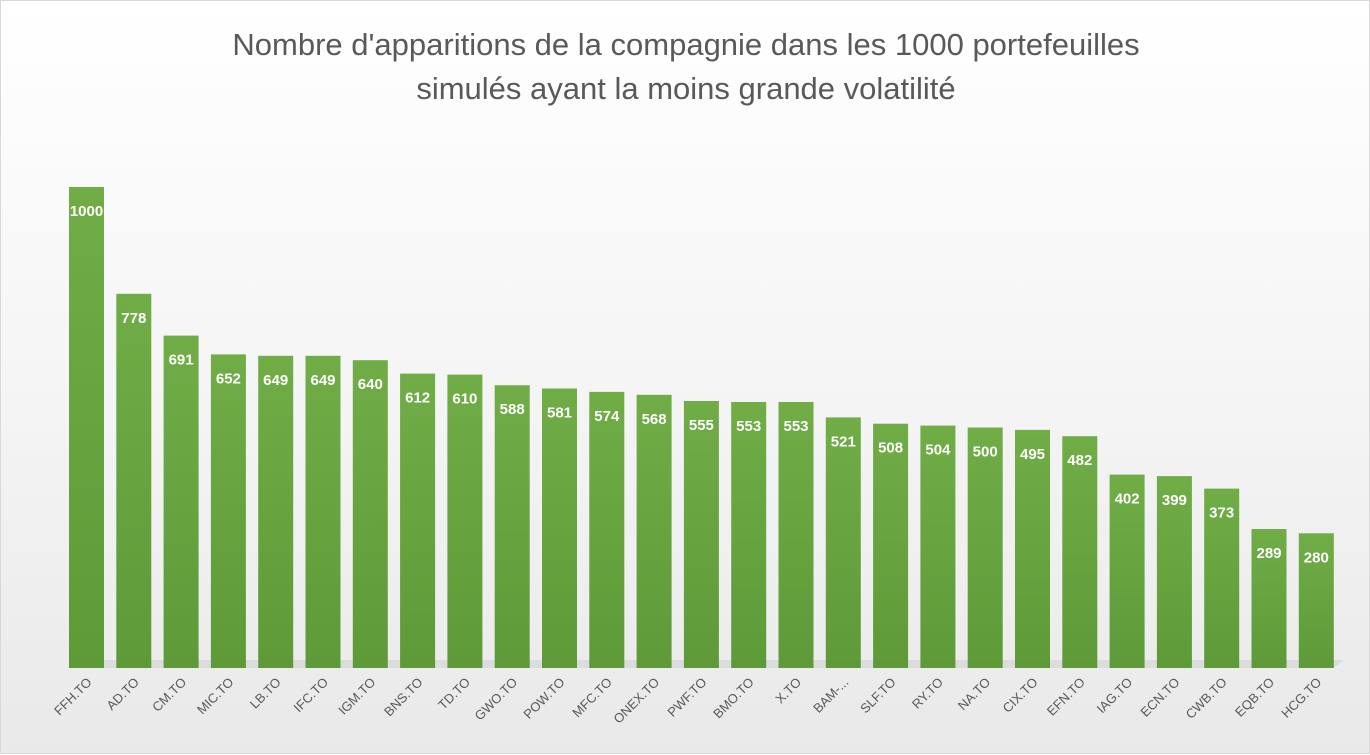  What do you see at coordinates (370, 384) in the screenshot?
I see `data-label: 640` at bounding box center [370, 384].